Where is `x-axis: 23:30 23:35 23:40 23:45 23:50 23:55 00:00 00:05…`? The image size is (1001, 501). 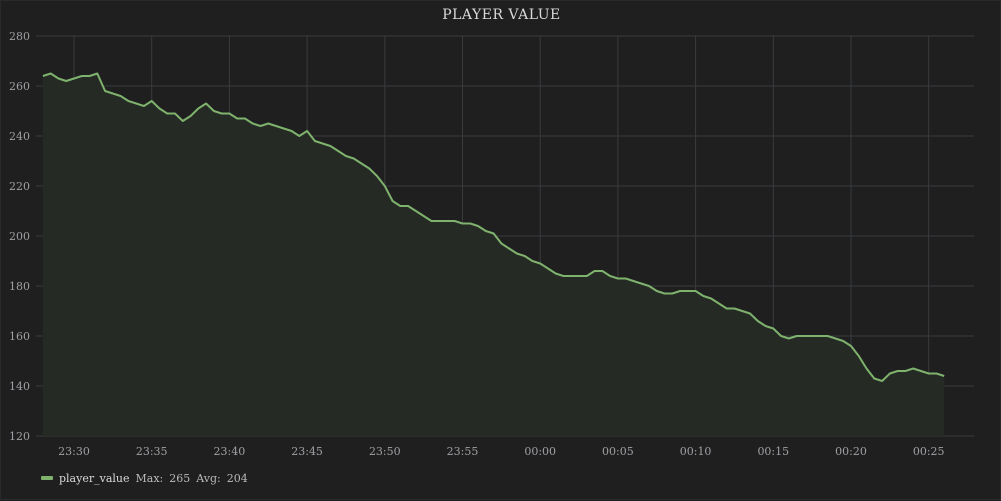 x-axis: 23:30 23:35 23:40 23:45 23:50 23:55 00:00 00:05… is located at coordinates (501, 451).